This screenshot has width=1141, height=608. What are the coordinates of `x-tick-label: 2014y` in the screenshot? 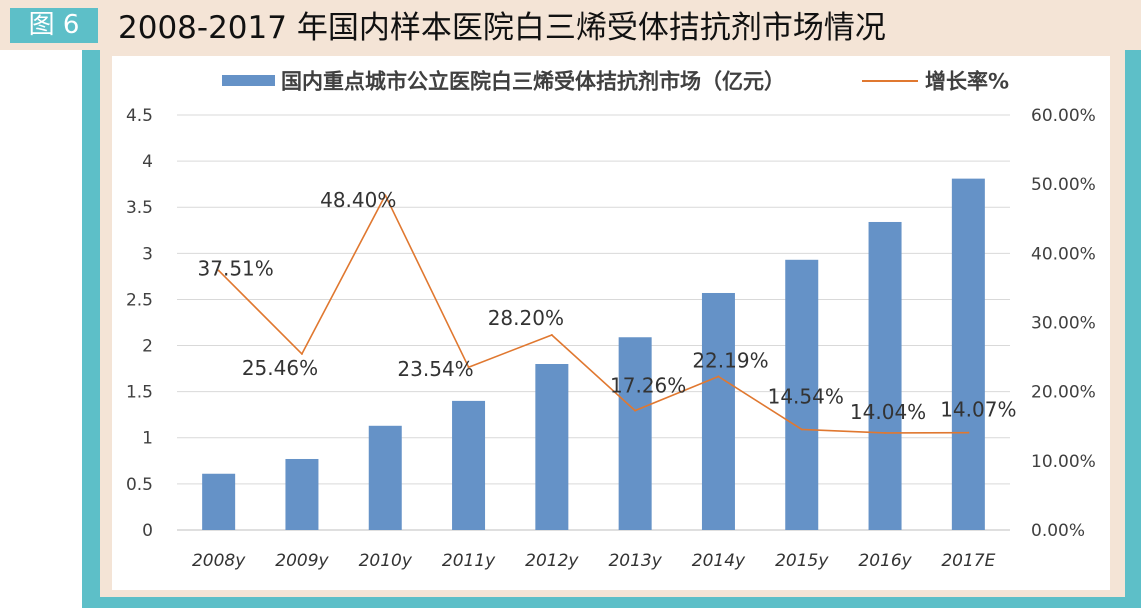 It's located at (719, 561).